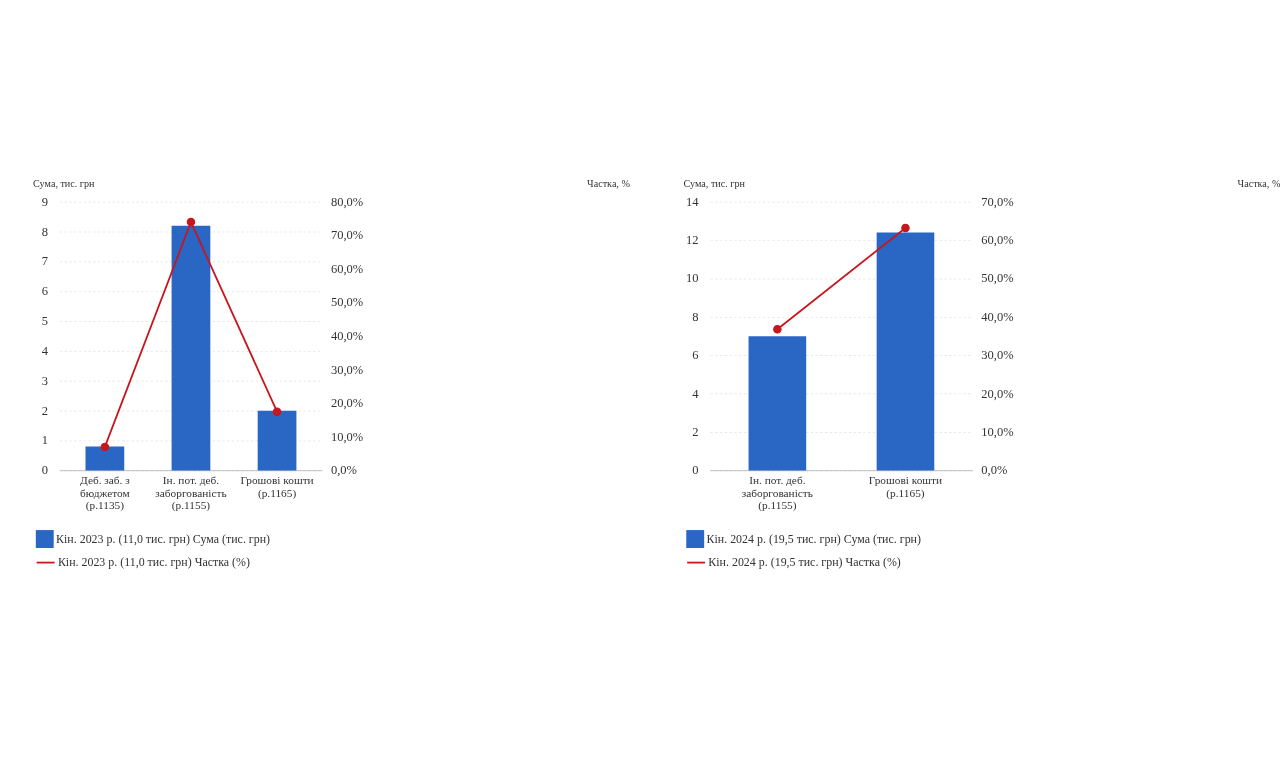  I want to click on y-tick-label: 1, so click(45, 440).